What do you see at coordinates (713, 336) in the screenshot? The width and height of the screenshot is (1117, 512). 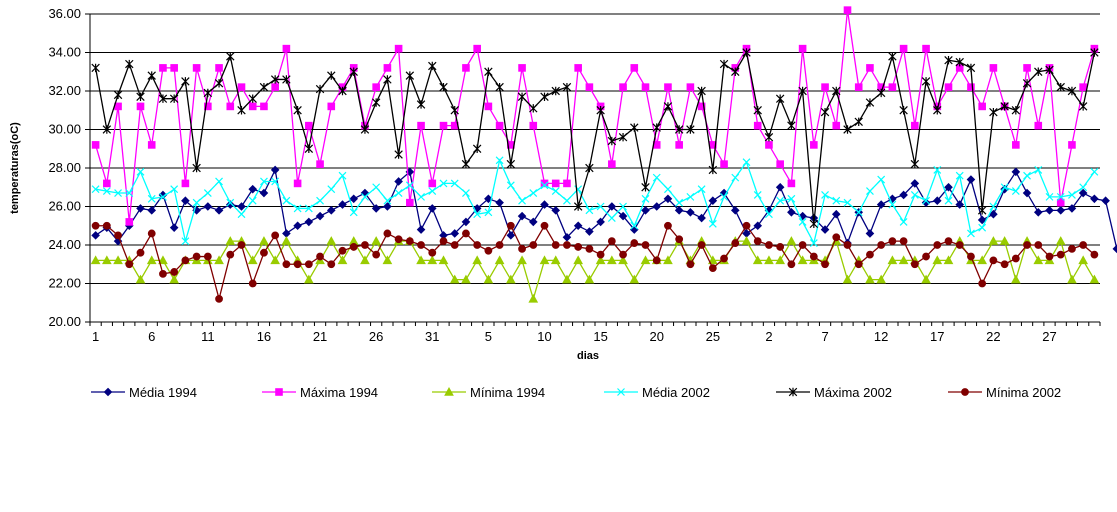 I see `x-tick-label: 25` at bounding box center [713, 336].